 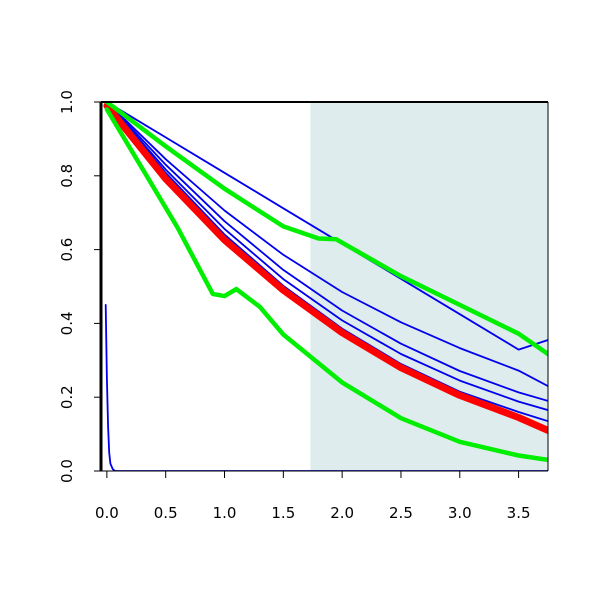 What do you see at coordinates (67, 250) in the screenshot?
I see `y-tick-label-3: 0.6` at bounding box center [67, 250].